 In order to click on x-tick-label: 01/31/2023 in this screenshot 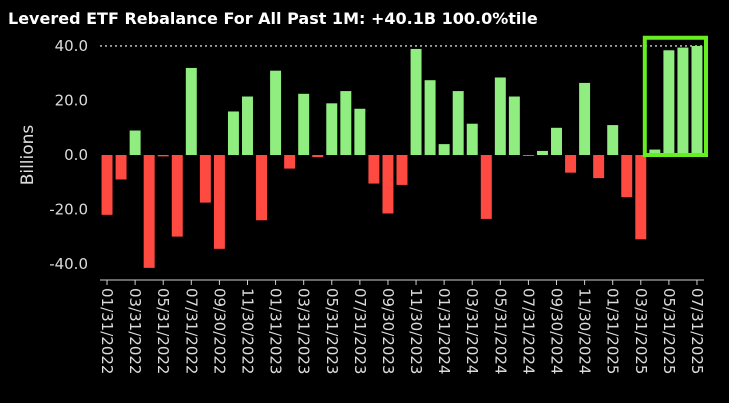, I will do `click(276, 331)`.